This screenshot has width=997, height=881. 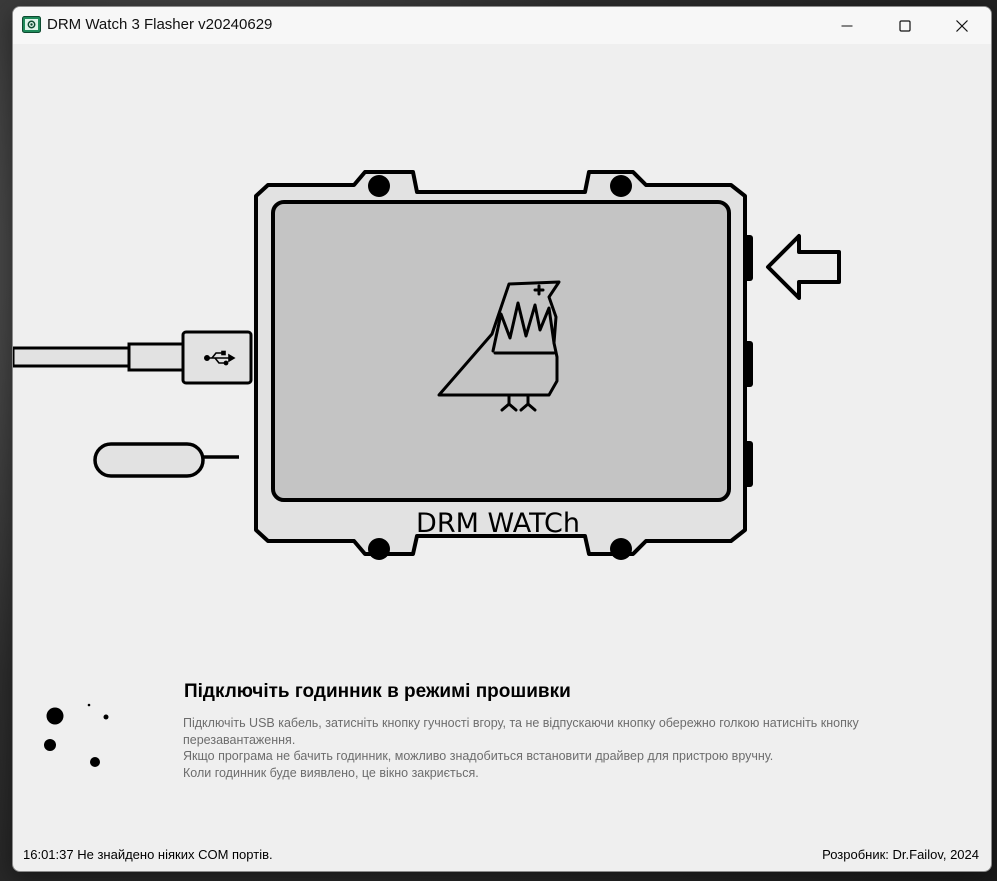 I want to click on minimize-icon, so click(x=847, y=25).